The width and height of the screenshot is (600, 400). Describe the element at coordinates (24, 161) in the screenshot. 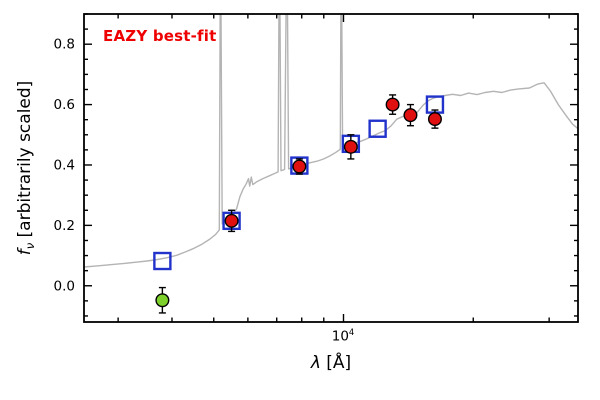

I see `y-axis-units: [arbitrarily scaled]` at that location.